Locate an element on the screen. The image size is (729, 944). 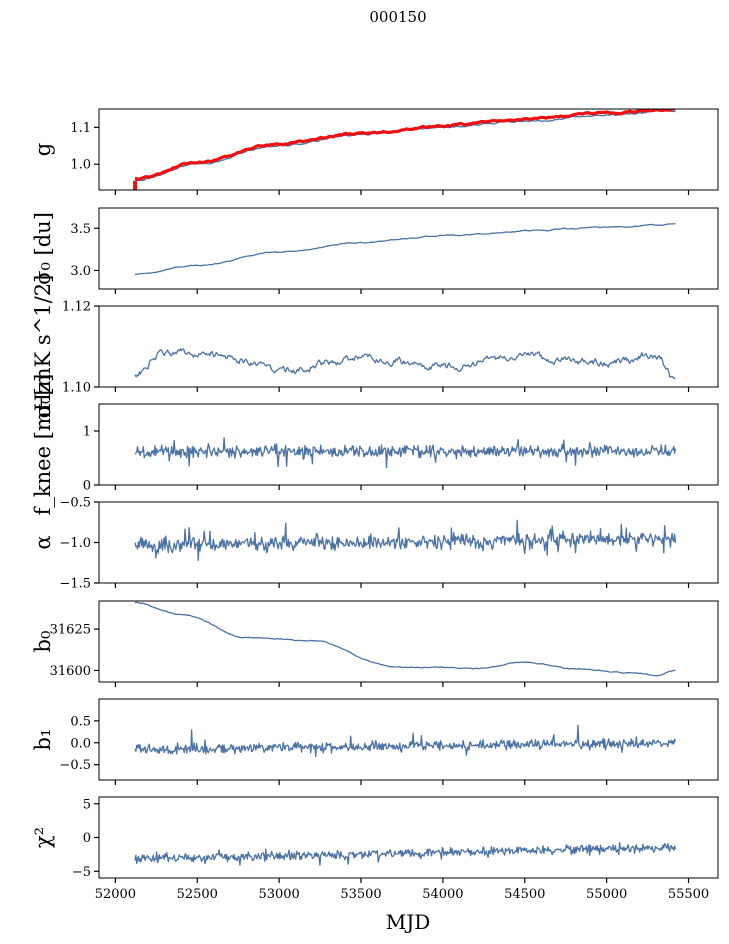
y-axis-label: α is located at coordinates (43, 542).